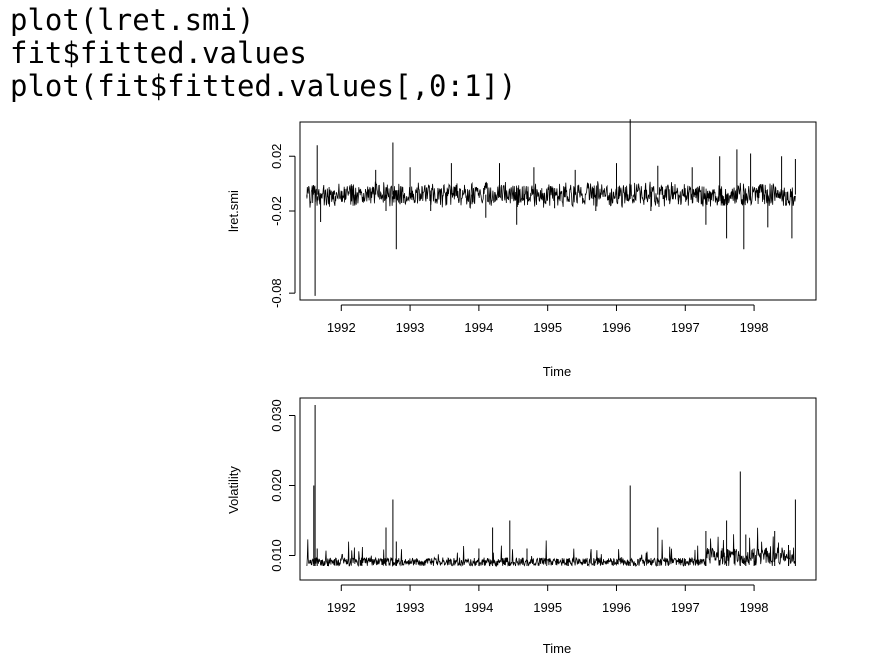  Describe the element at coordinates (276, 293) in the screenshot. I see `y-tick-label: -0.08` at that location.